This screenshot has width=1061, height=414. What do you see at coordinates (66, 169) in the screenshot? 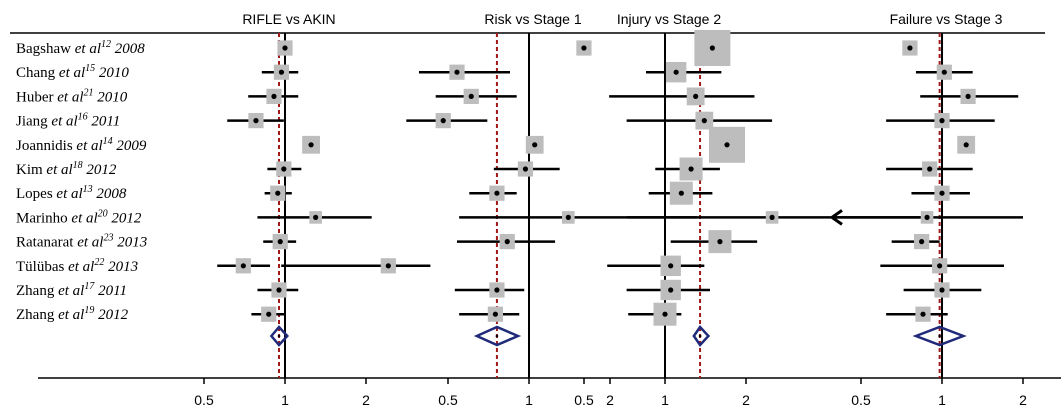
I see `study-label: Kim et al18 2012` at bounding box center [66, 169].